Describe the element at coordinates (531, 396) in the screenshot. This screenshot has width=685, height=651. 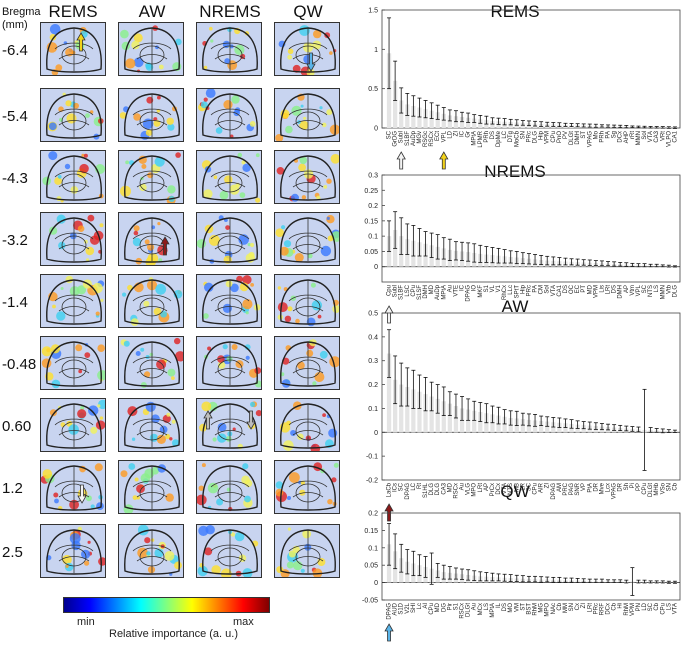
I see `chart-frame` at that location.